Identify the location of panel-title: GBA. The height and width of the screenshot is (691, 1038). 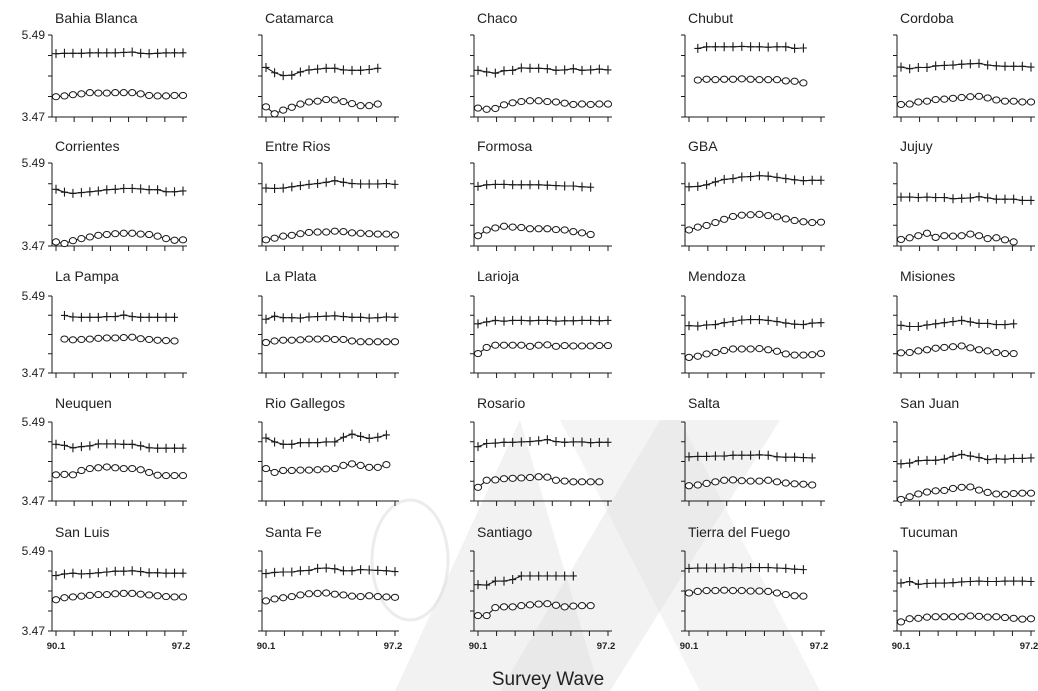
(703, 146).